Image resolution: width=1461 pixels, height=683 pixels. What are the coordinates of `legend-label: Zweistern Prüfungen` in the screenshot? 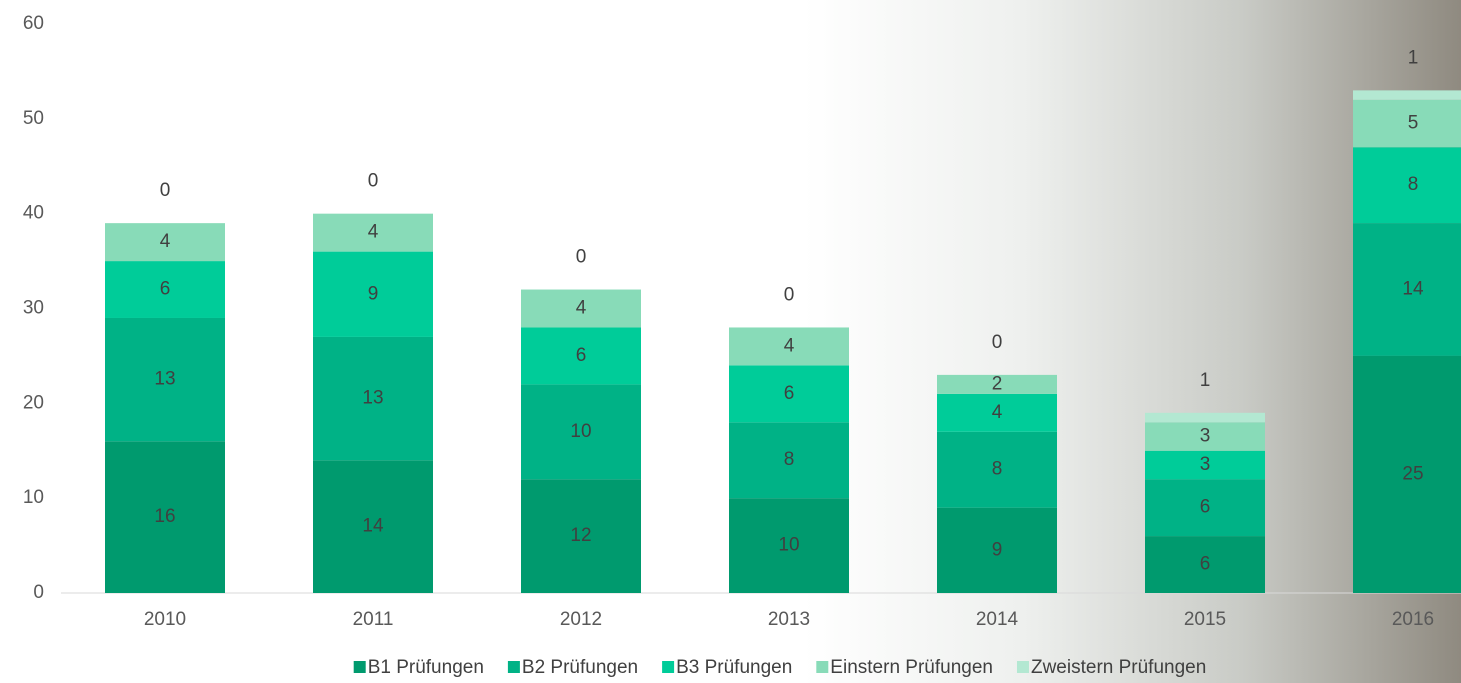 It's located at (1118, 667).